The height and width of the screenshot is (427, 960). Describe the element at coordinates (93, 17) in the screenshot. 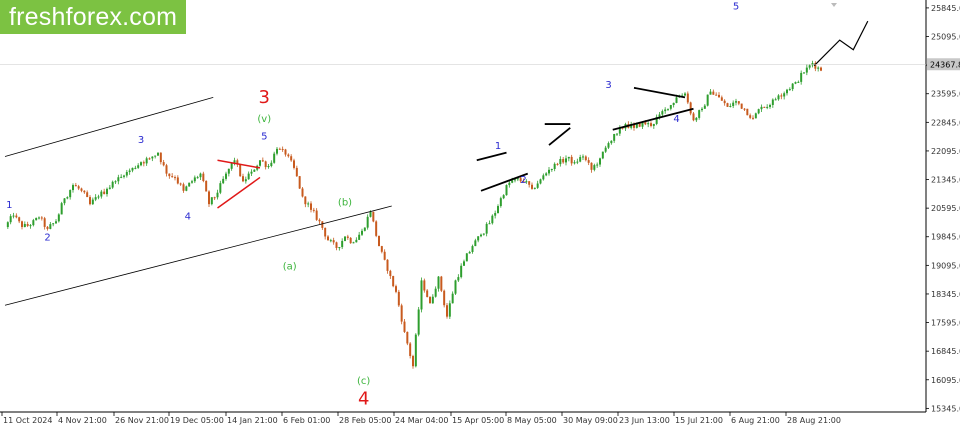

I see `brand-logo: freshforex.com` at that location.